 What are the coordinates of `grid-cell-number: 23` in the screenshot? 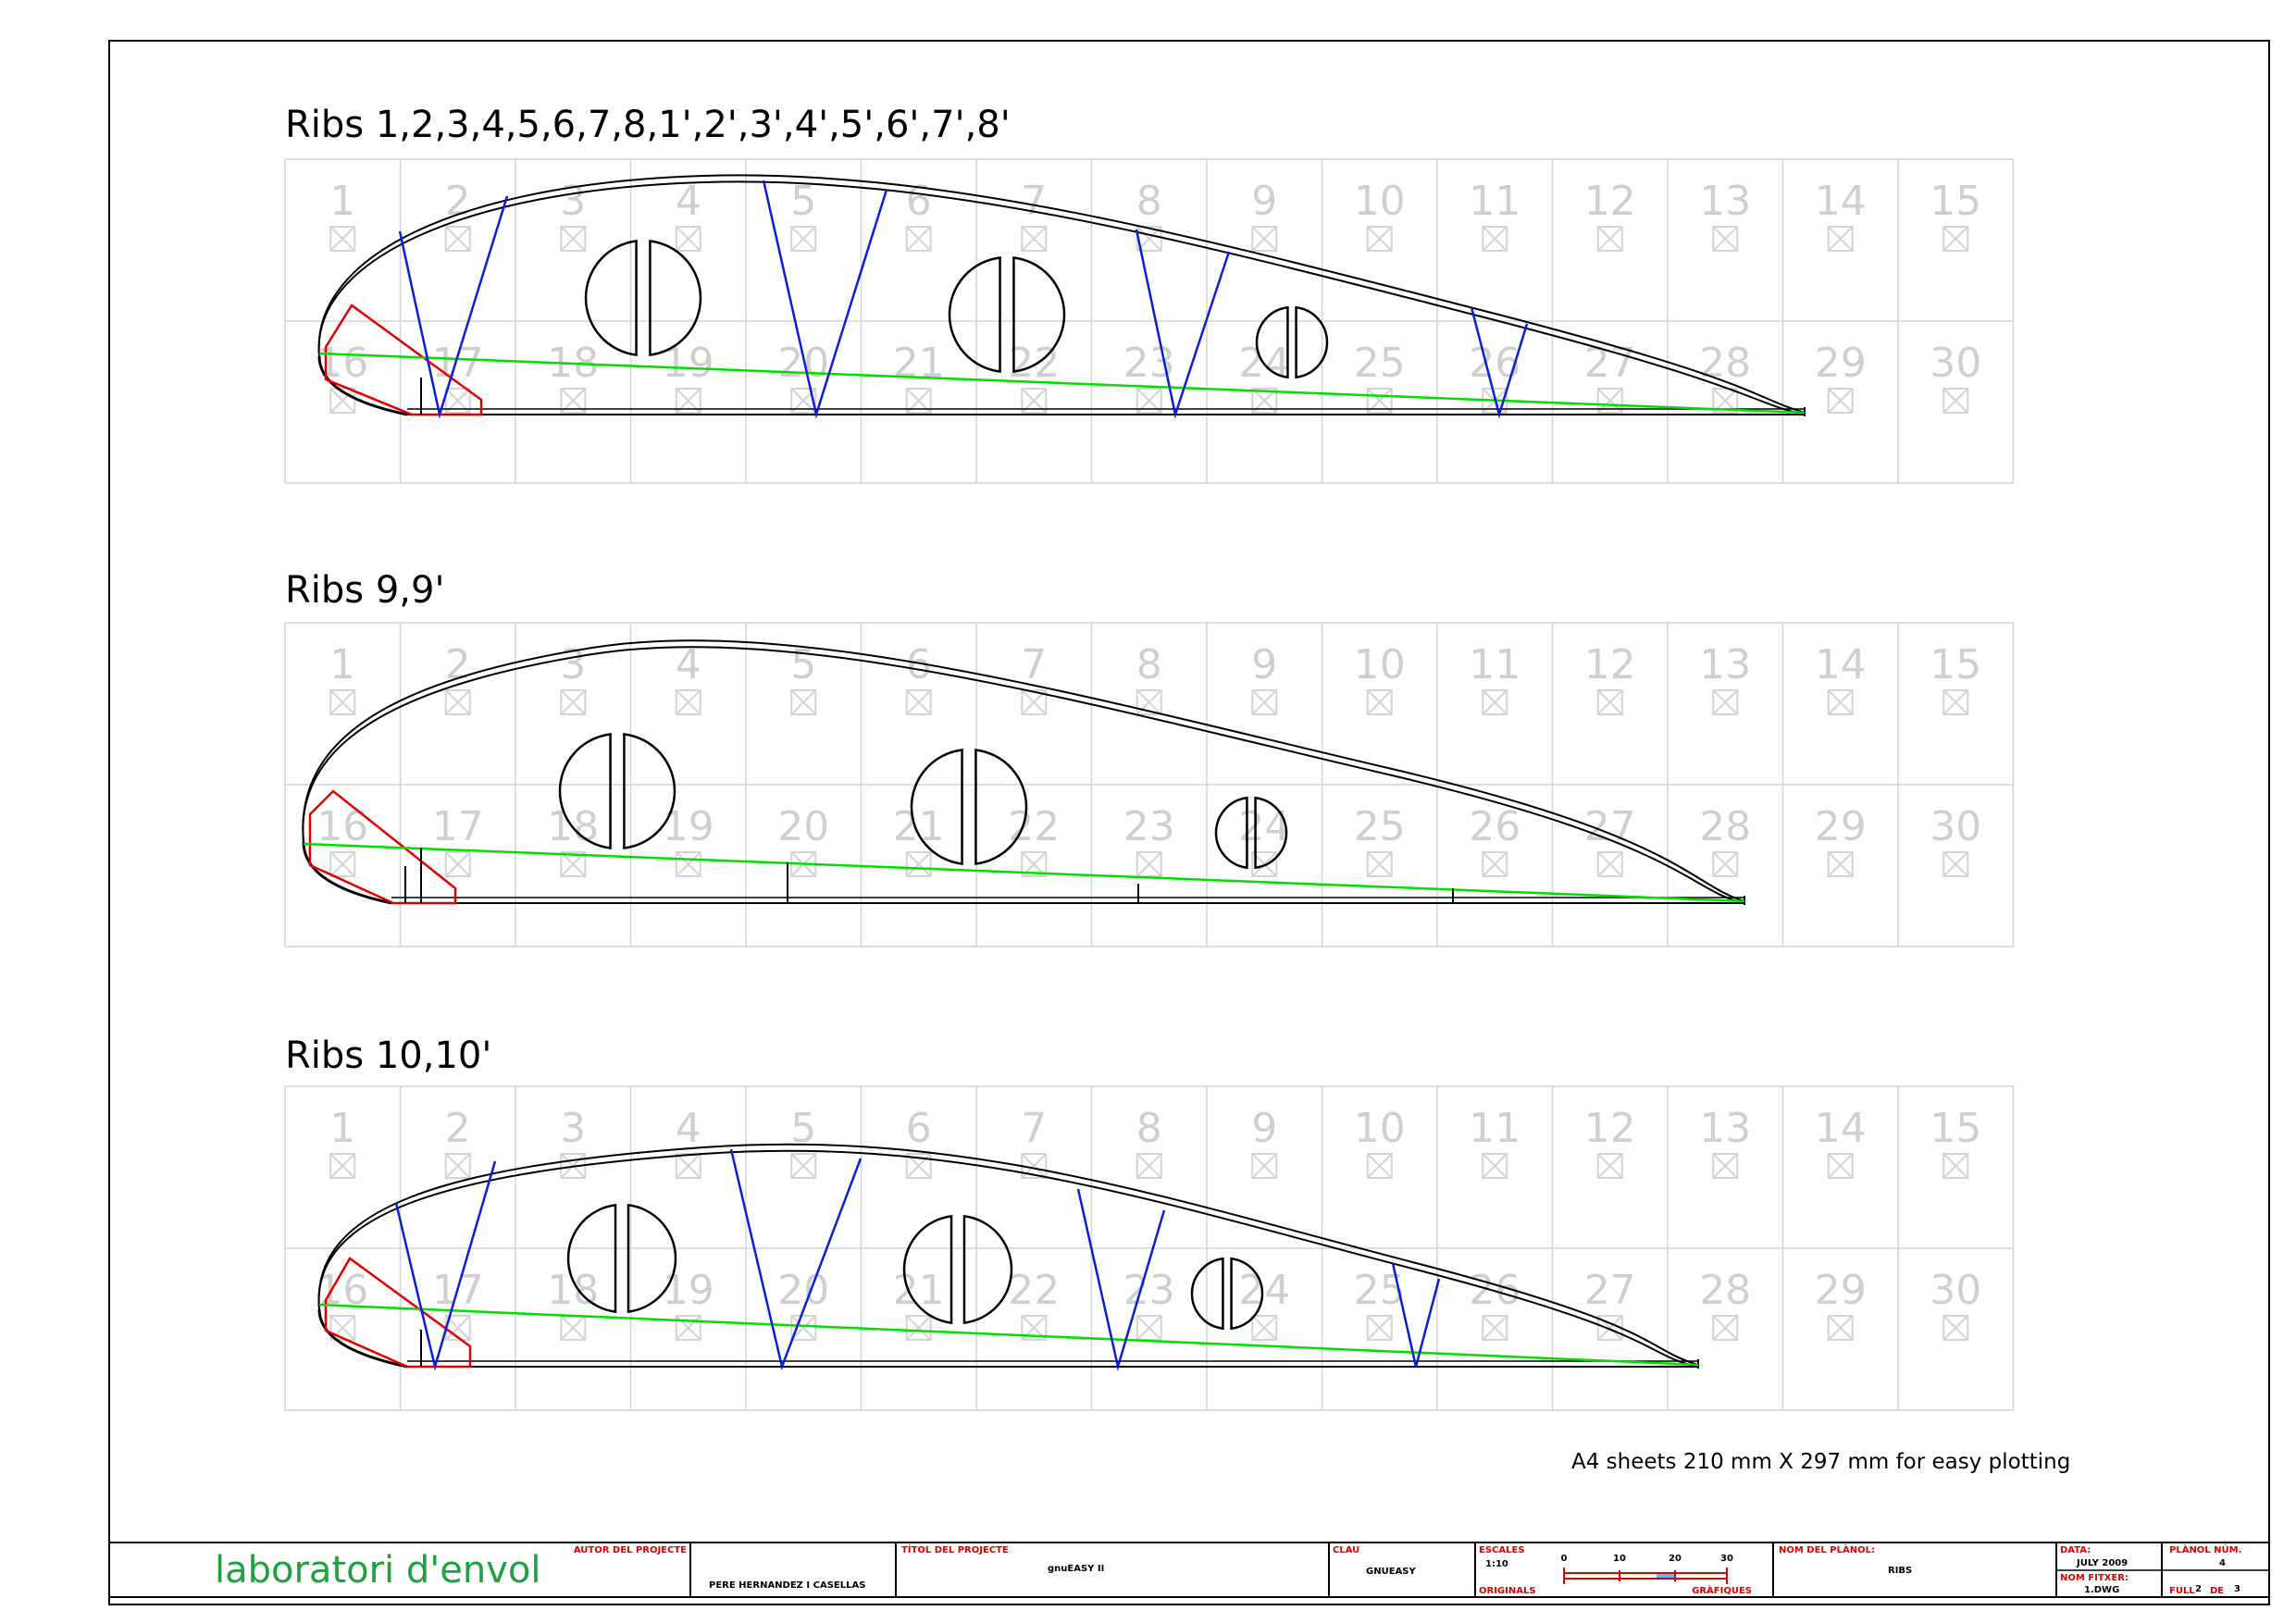 It's located at (1149, 1290).